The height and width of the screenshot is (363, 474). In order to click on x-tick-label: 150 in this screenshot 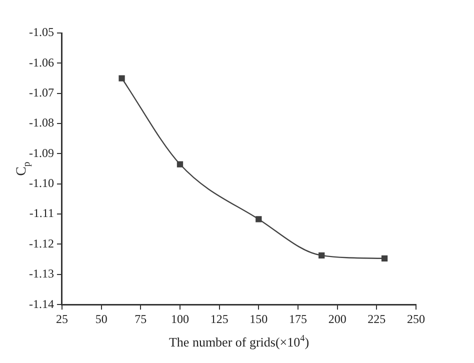, I will do `click(259, 319)`.